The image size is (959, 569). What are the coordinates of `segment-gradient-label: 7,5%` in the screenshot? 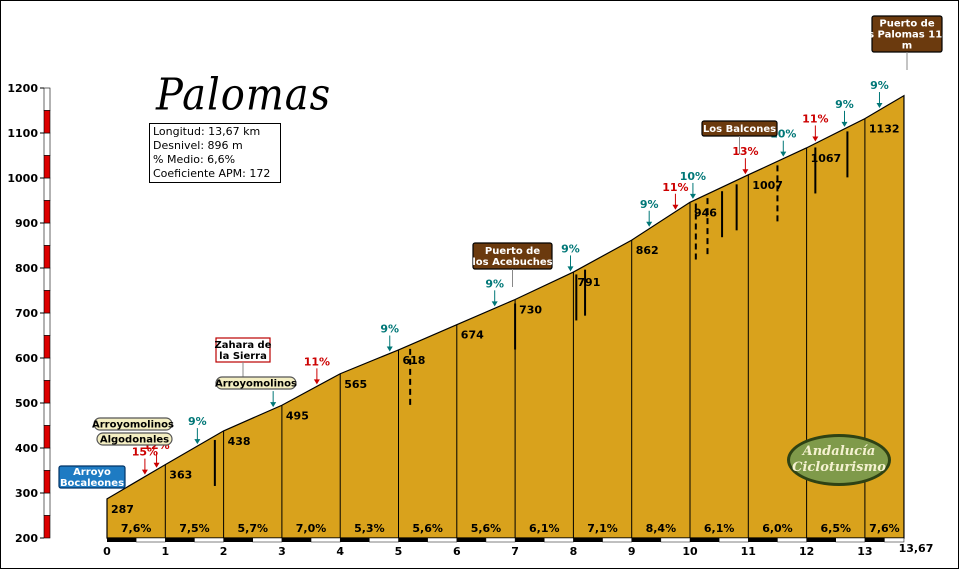 It's located at (194, 528).